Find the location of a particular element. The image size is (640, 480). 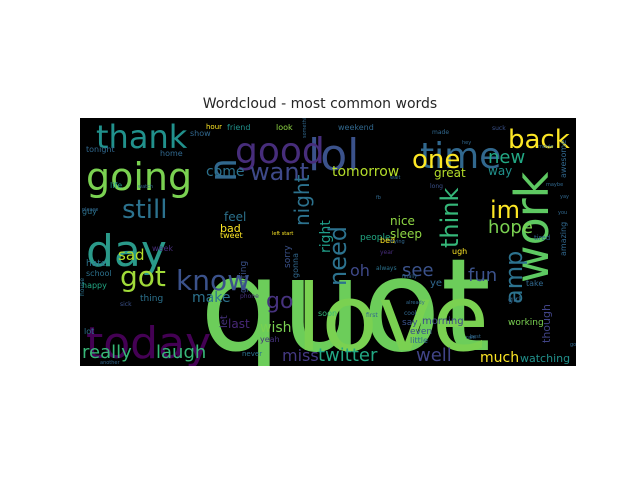

word-cool: cool is located at coordinates (410, 313).